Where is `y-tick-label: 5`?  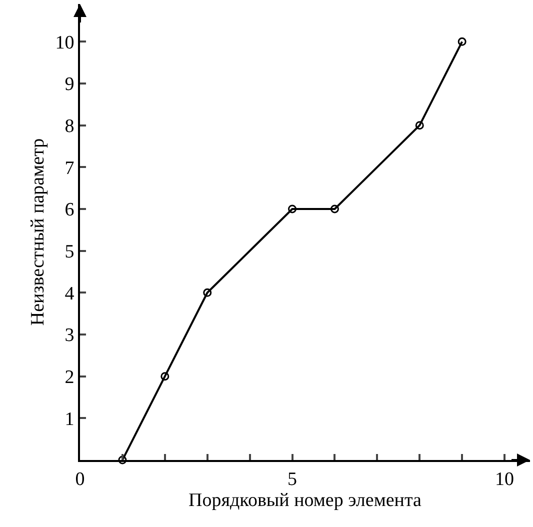 y-tick-label: 5 is located at coordinates (69, 251).